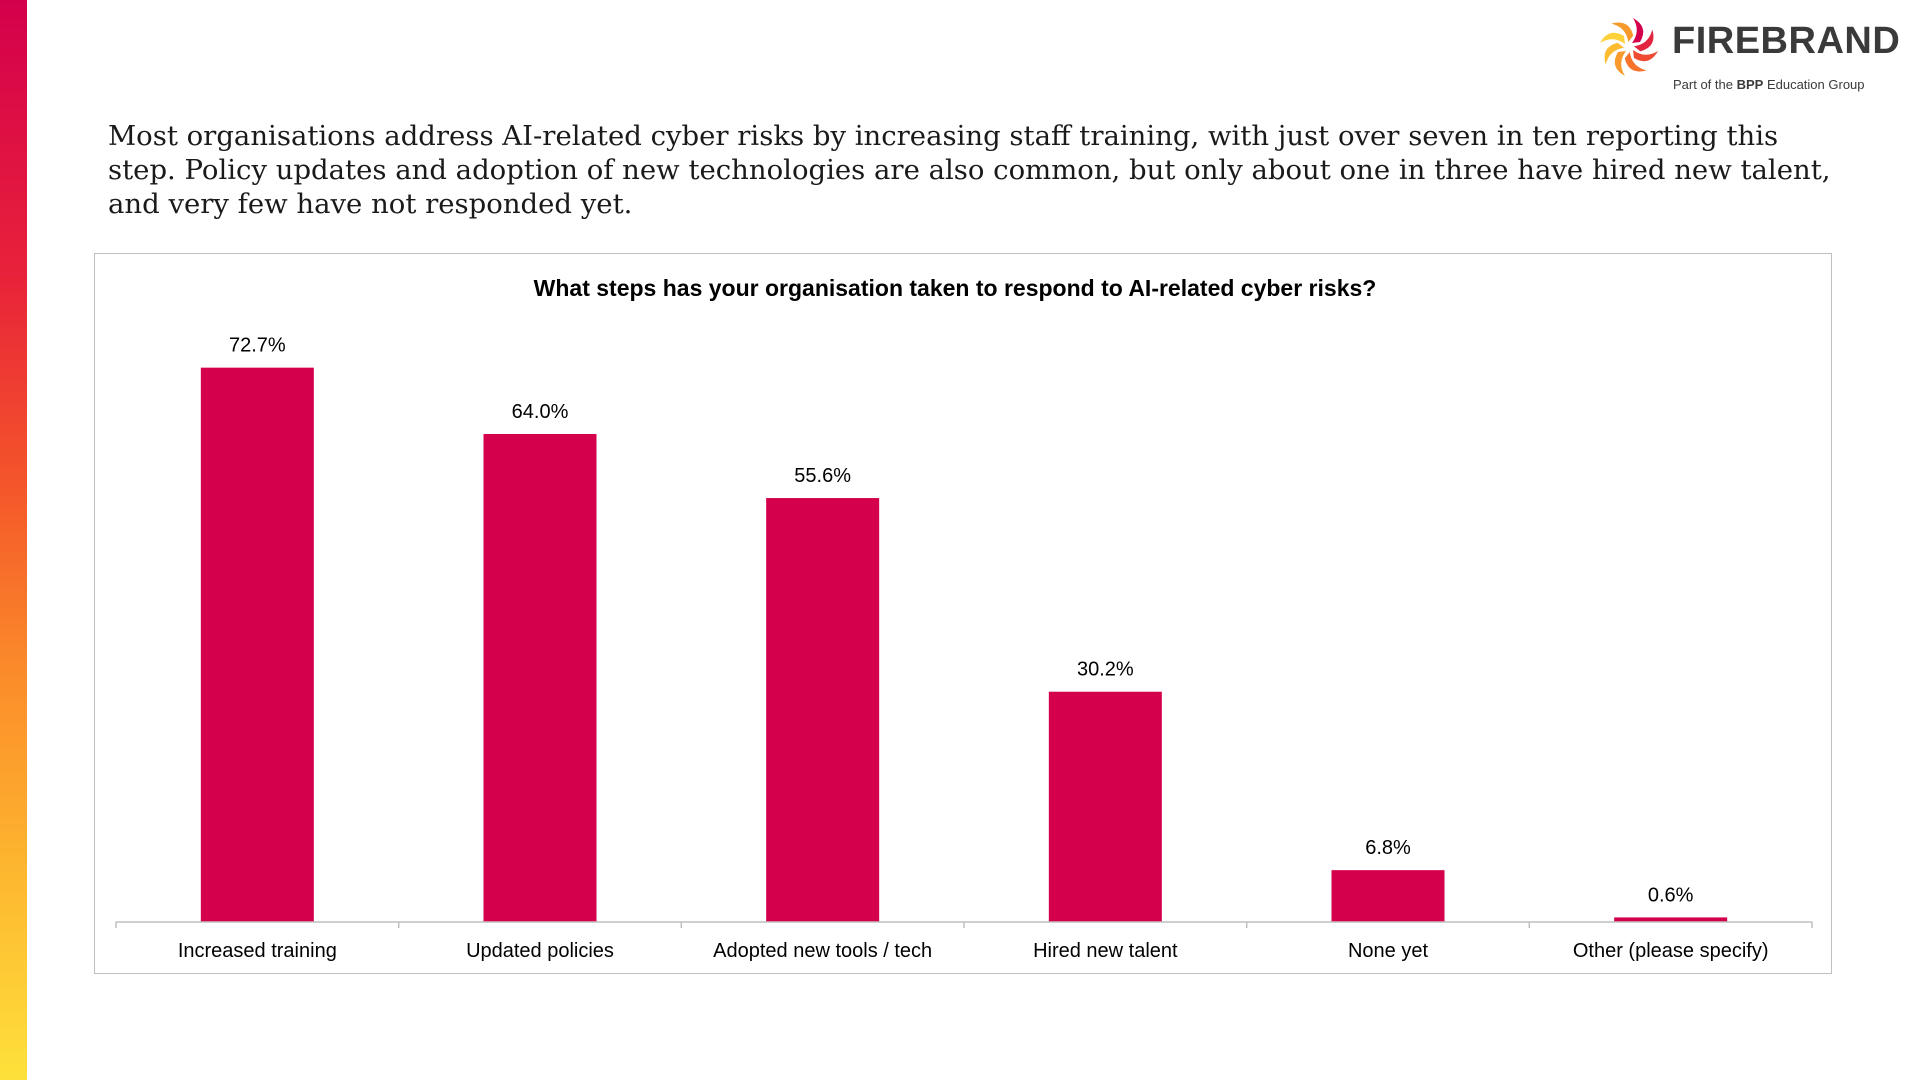 This screenshot has height=1080, width=1920. What do you see at coordinates (540, 951) in the screenshot?
I see `category-label: Updated policies` at bounding box center [540, 951].